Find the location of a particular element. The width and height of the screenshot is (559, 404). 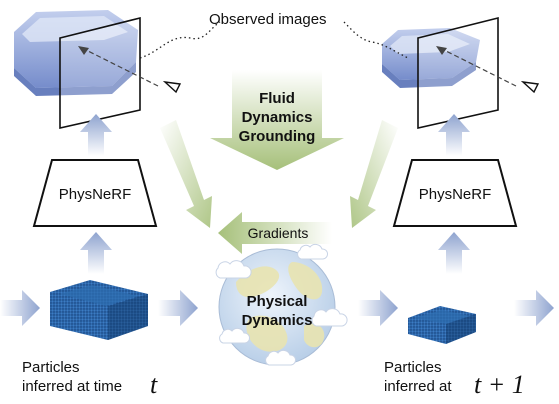

fluid-dynamics-grounding-arrow is located at coordinates (277, 120).